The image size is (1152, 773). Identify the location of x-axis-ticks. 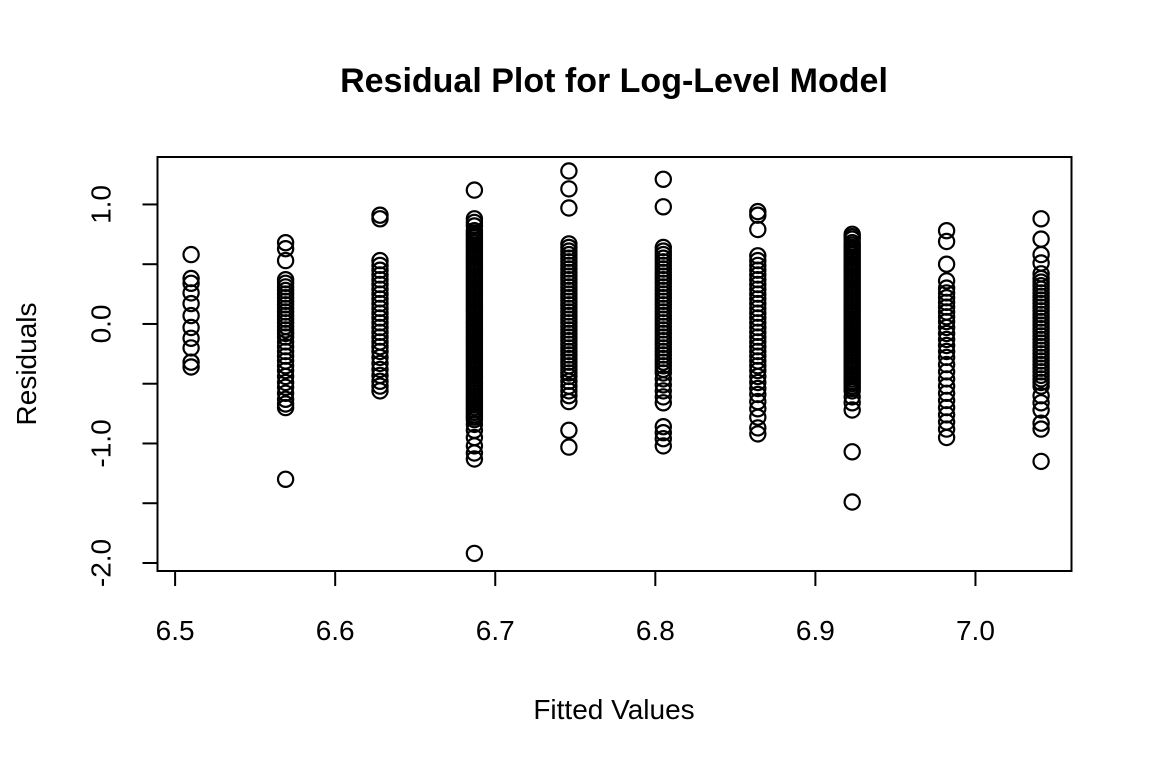
(575, 578).